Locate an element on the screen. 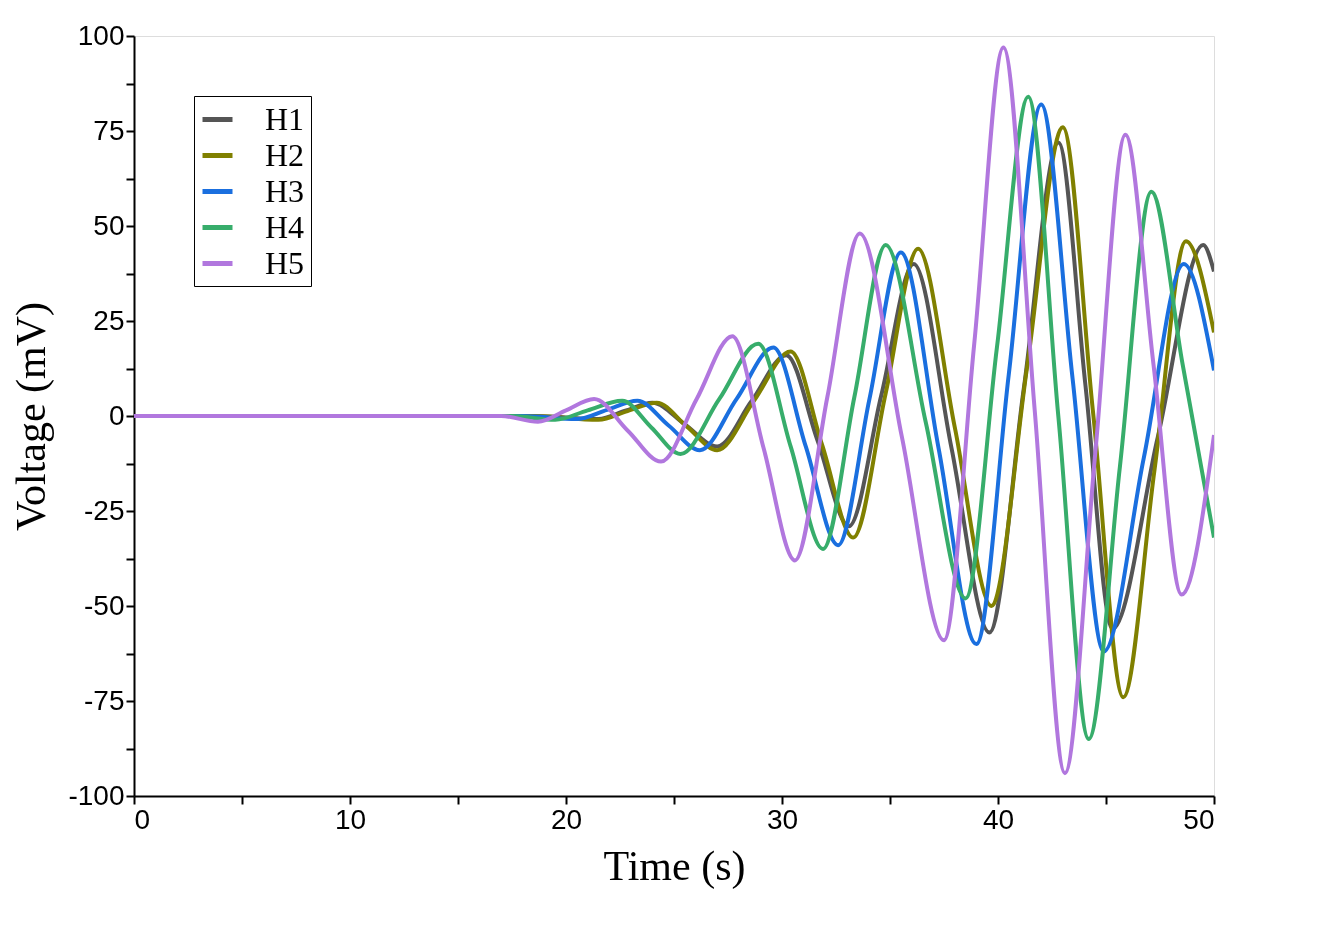 Image resolution: width=1332 pixels, height=952 pixels. y-tick-label: -25 is located at coordinates (104, 510).